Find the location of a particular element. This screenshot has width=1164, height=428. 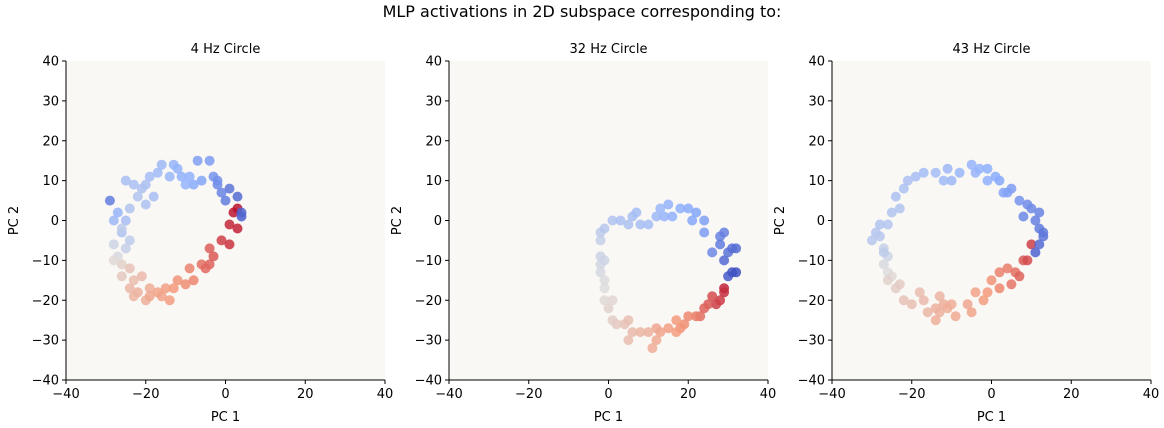

x-tick-label: −20 is located at coordinates (145, 394).